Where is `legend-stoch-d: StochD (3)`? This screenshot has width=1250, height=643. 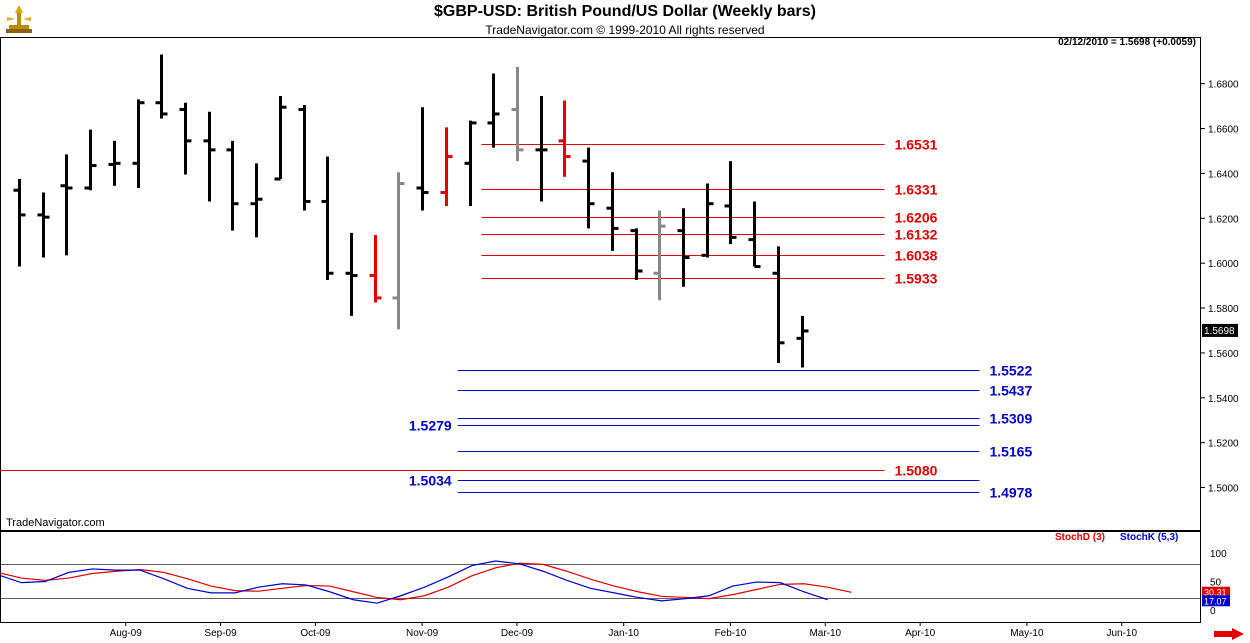 legend-stoch-d: StochD (3) is located at coordinates (1080, 537).